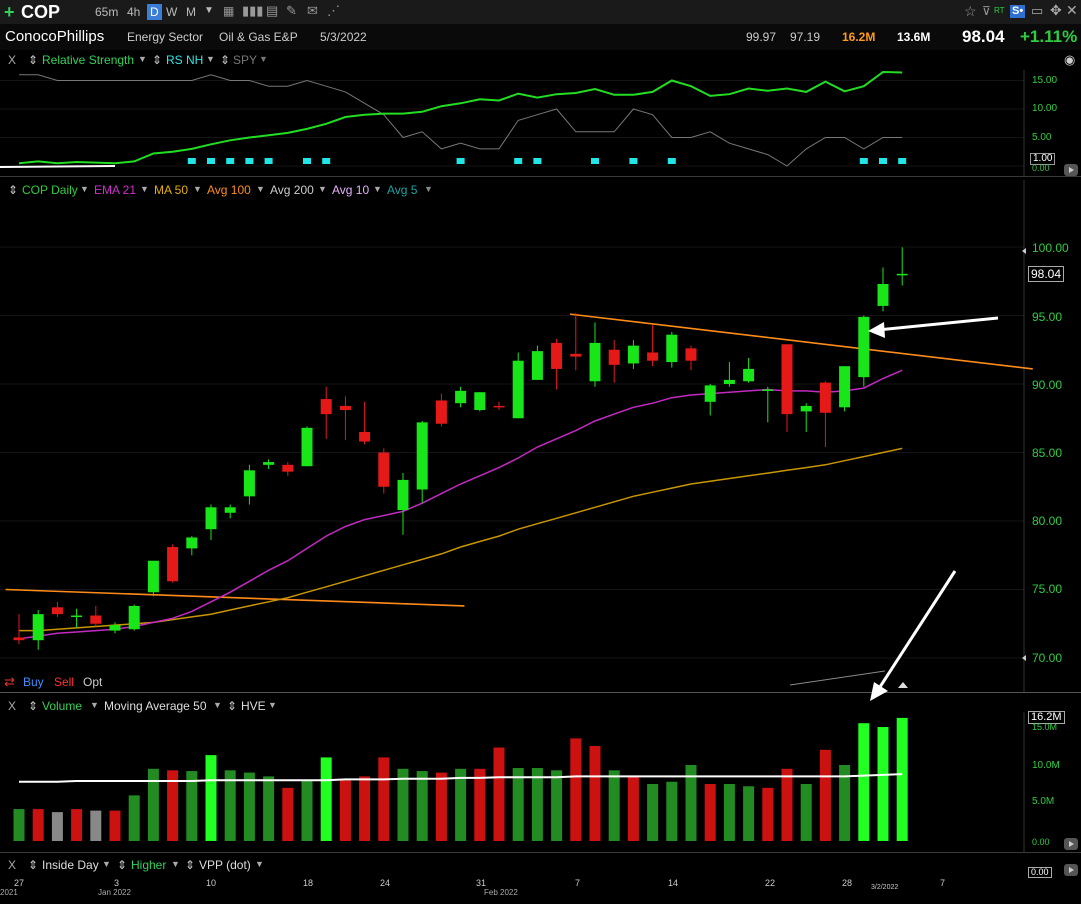  Describe the element at coordinates (1072, 10) in the screenshot. I see `close-icon: ✕` at that location.